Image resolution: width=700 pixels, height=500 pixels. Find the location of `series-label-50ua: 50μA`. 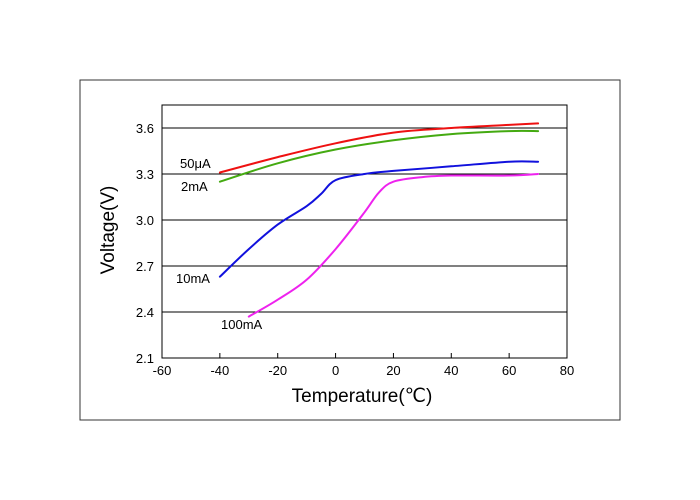

series-label-50ua: 50μA is located at coordinates (195, 163).